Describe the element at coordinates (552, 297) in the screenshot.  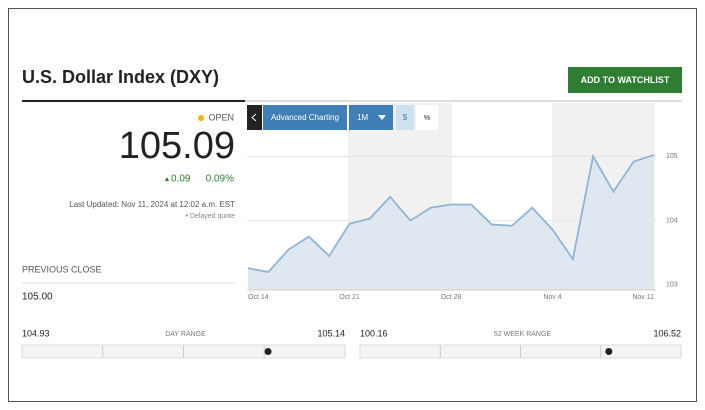
I see `x-tick-label: Nov 4` at that location.